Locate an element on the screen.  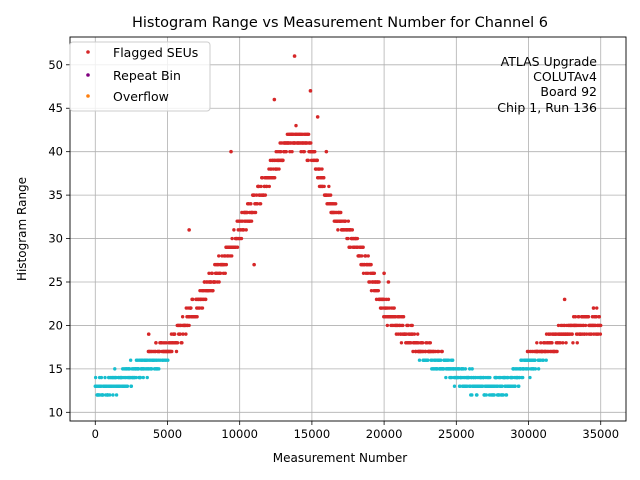
y-tick-label: 35 is located at coordinates (55, 195).